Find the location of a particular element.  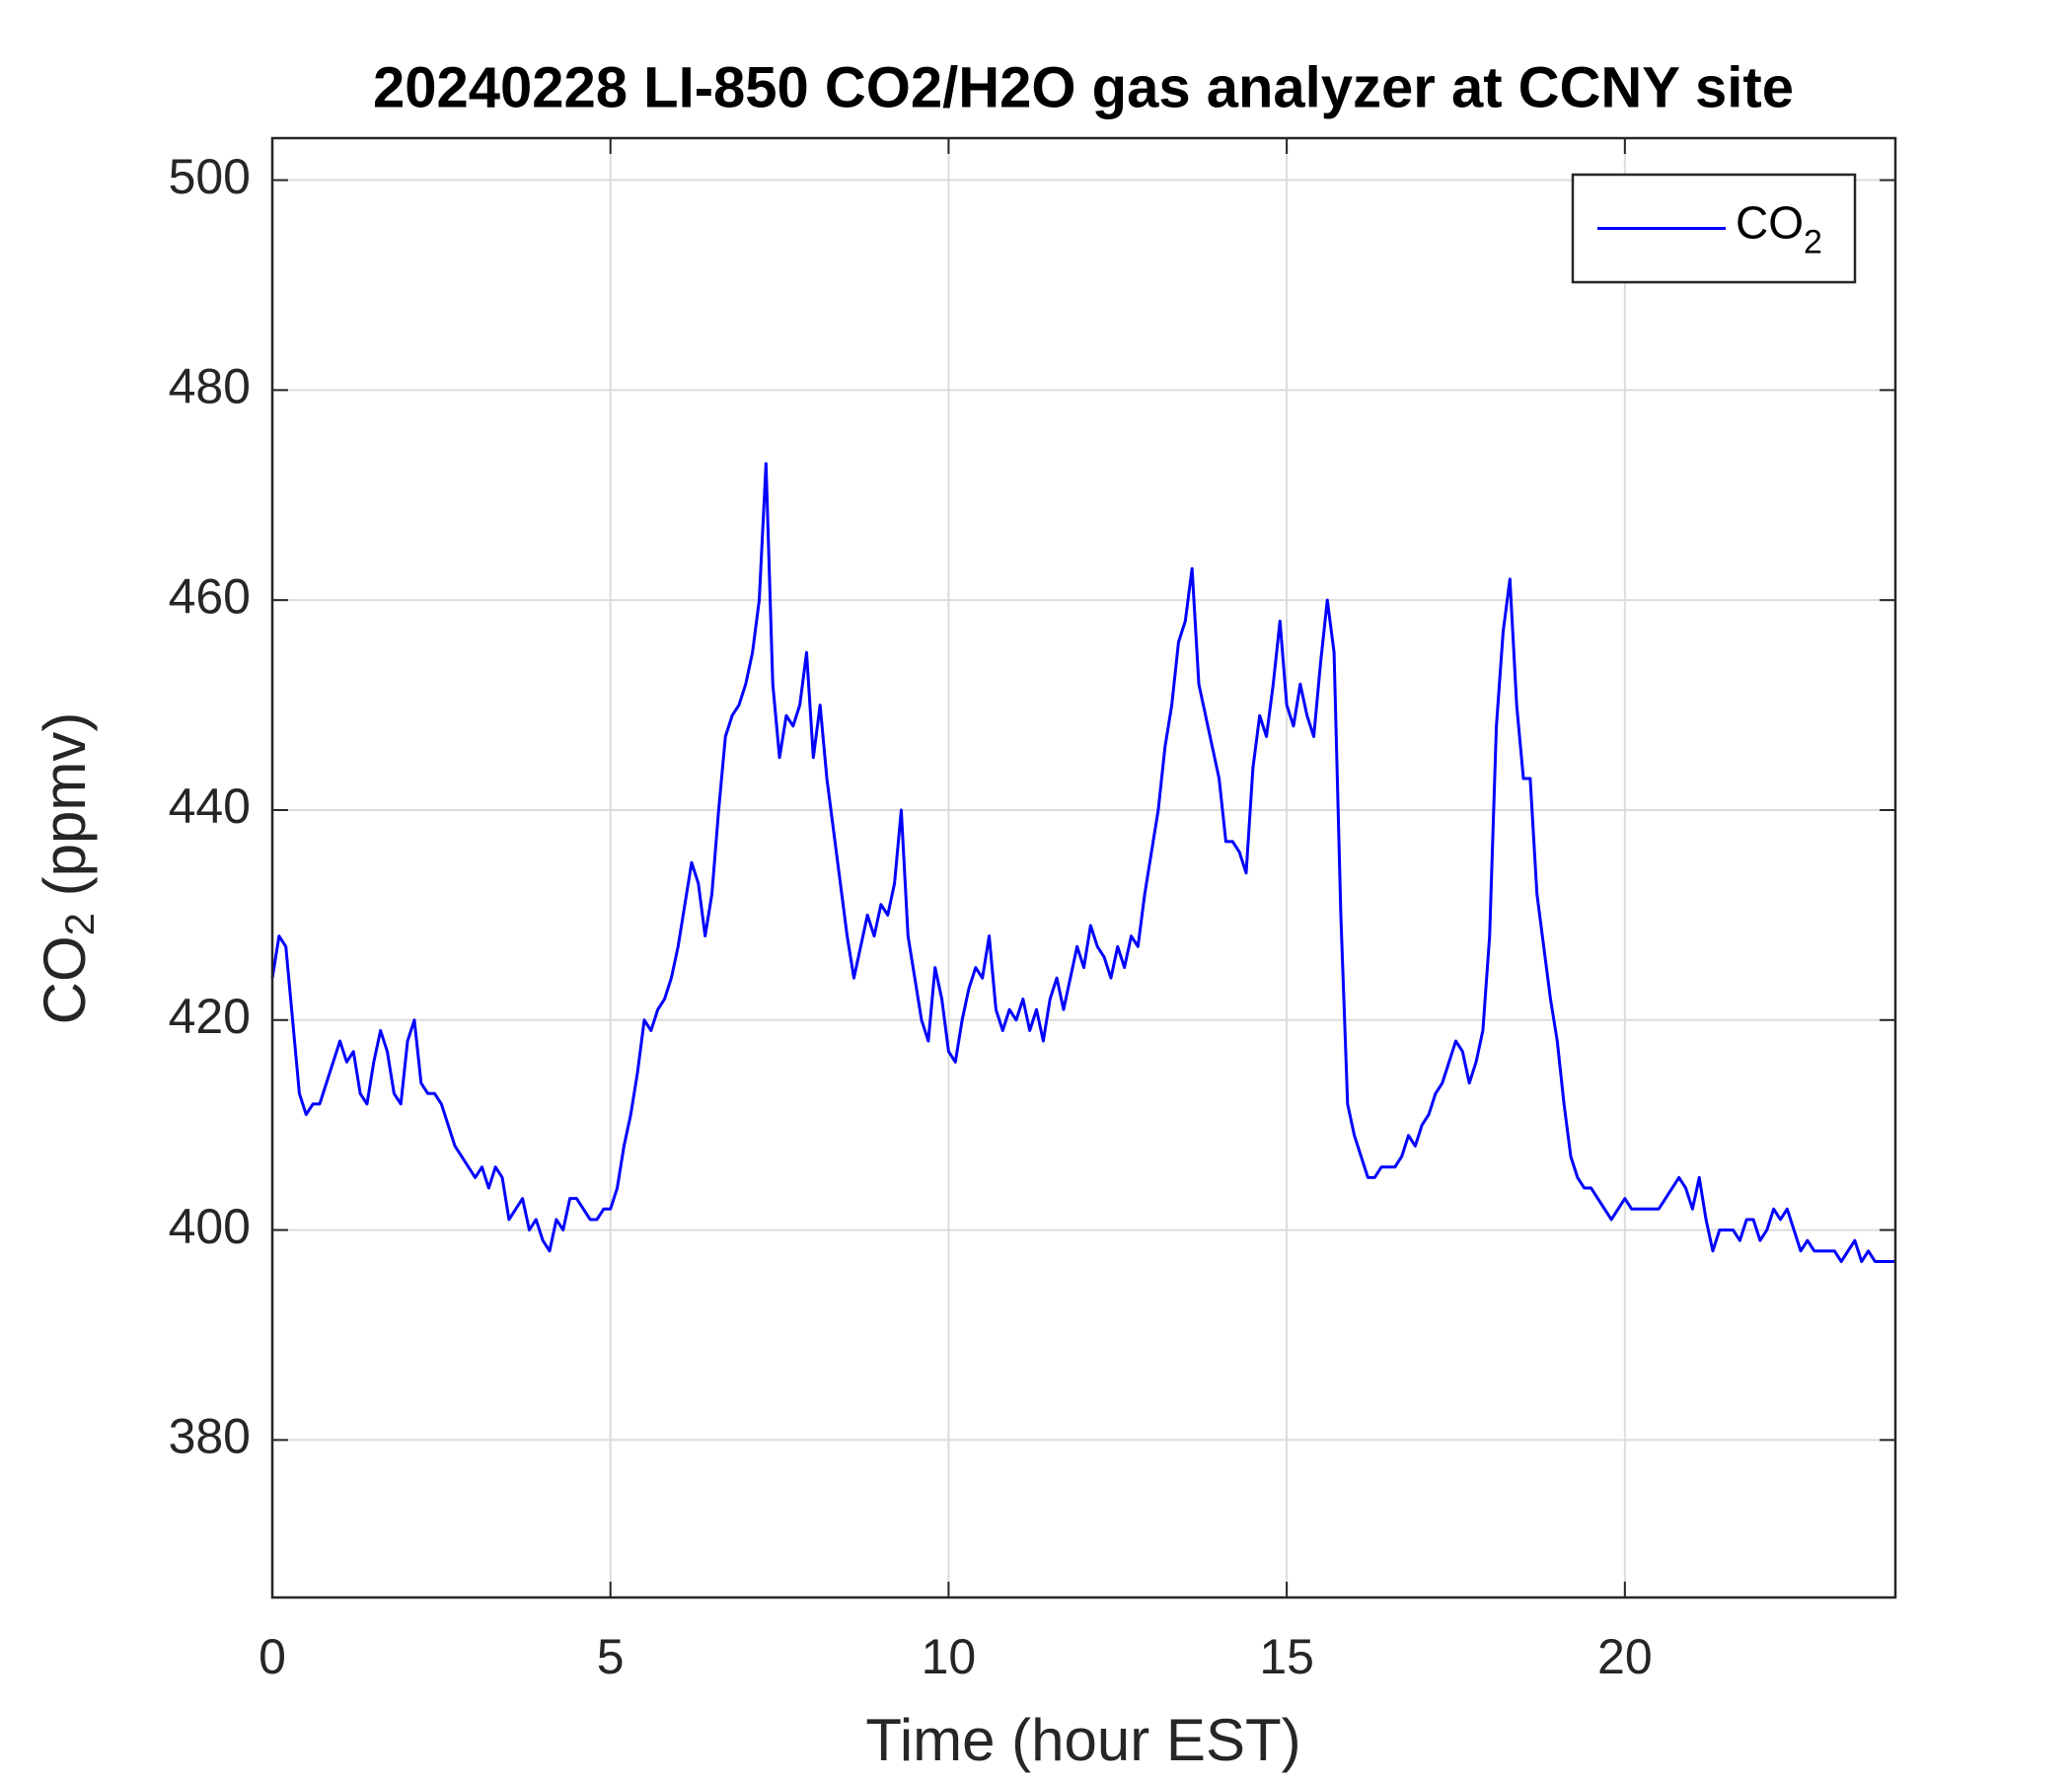

legend-label: CO2 is located at coordinates (1779, 229).